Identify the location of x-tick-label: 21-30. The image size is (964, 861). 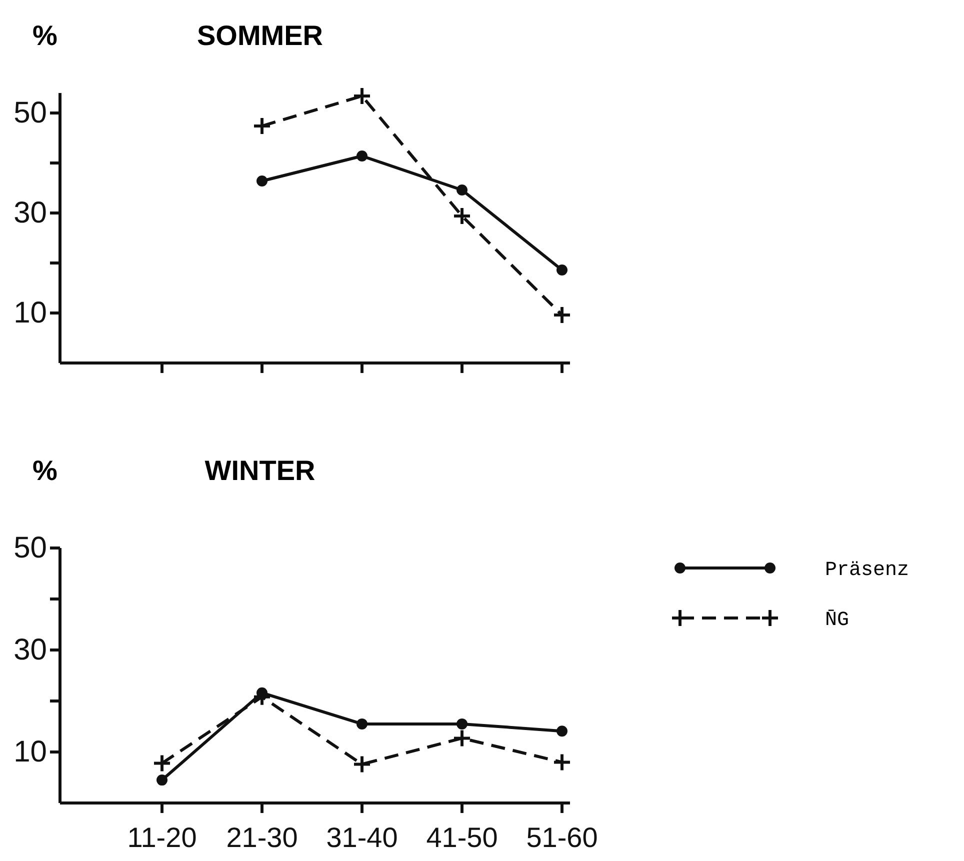
(262, 837).